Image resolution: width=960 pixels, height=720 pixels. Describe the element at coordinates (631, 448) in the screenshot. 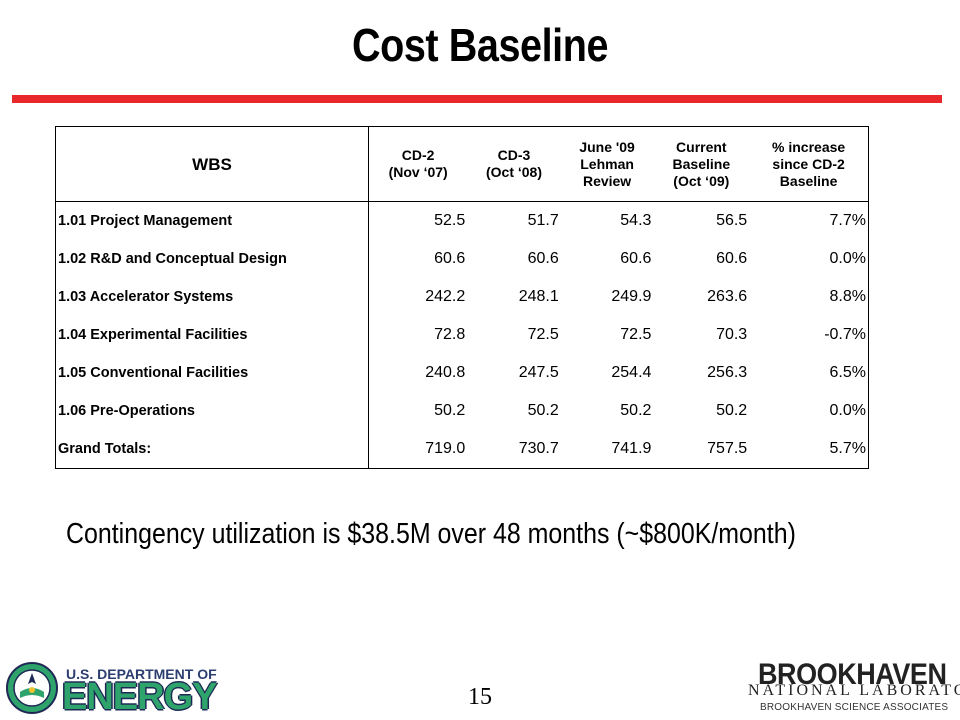

I see `cell-lehman: 741.9` at that location.